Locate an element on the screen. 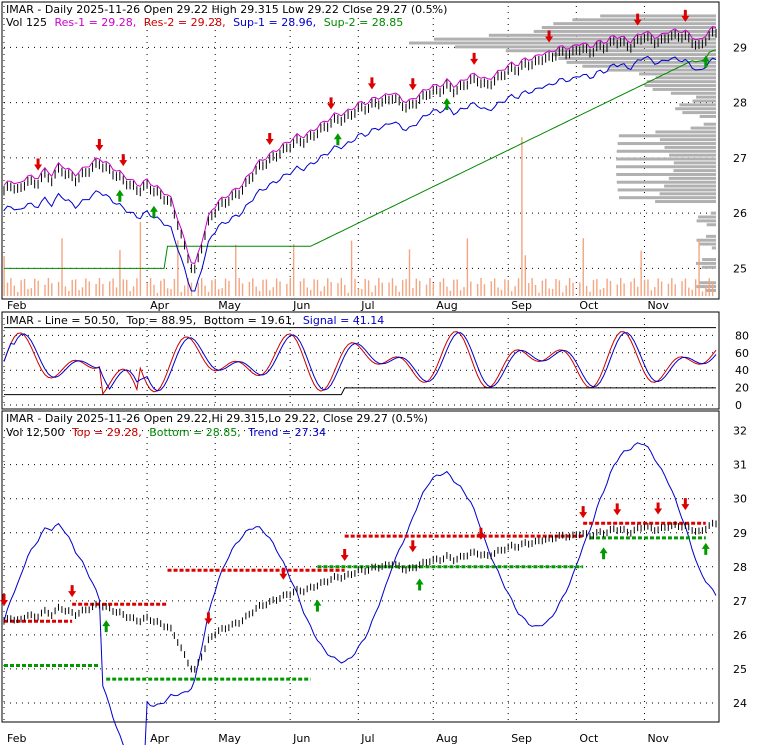  stoch-y-tick: 40 is located at coordinates (742, 370).